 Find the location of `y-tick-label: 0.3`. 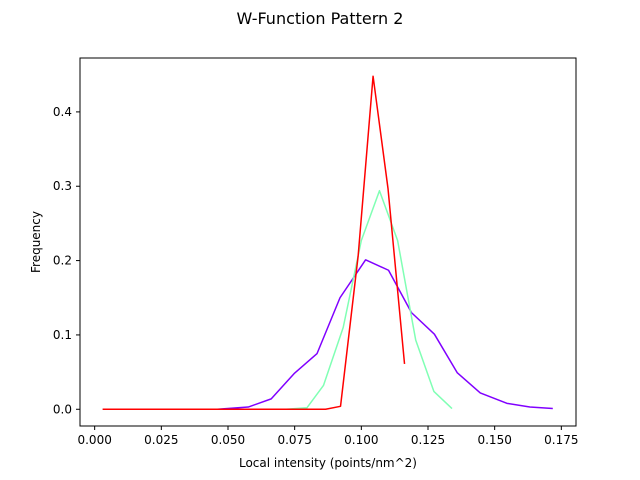

y-tick-label: 0.3 is located at coordinates (62, 186).